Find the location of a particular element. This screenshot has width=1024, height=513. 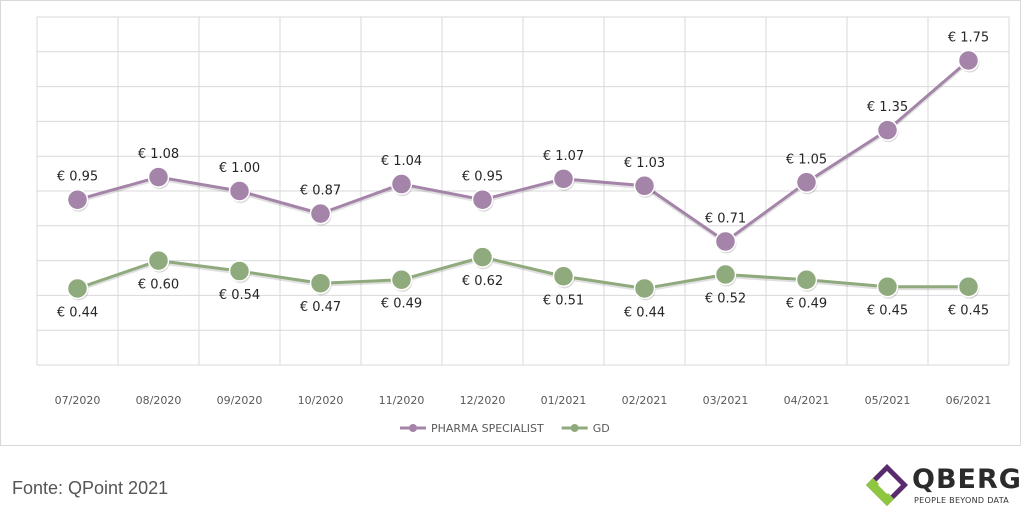

legend-entry: GD is located at coordinates (601, 428).